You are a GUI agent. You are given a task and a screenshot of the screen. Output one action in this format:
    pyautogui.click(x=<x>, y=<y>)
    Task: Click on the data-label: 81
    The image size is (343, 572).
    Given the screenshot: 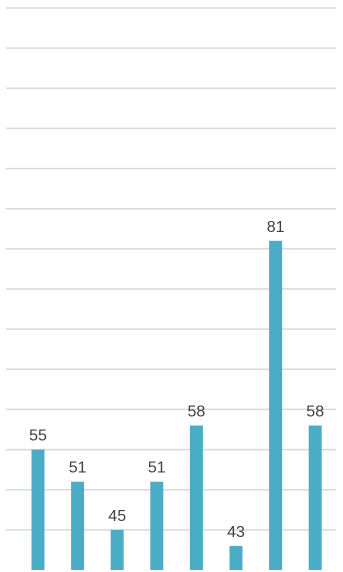 What is the action you would take?
    pyautogui.click(x=276, y=227)
    